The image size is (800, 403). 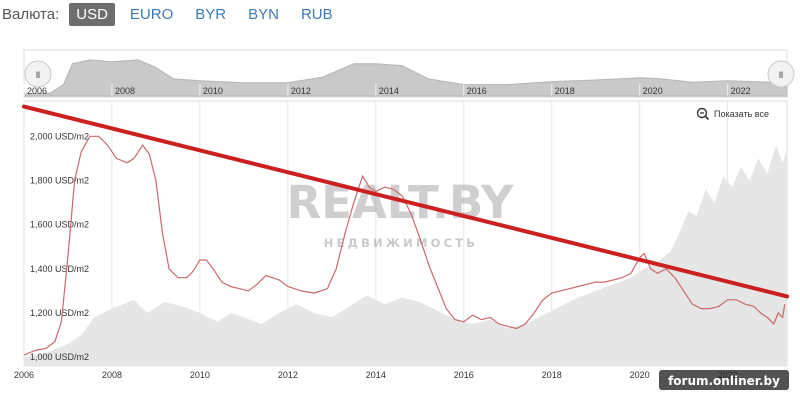 I want to click on y-tick-label: 1,600 USD/m2, so click(x=59, y=225).